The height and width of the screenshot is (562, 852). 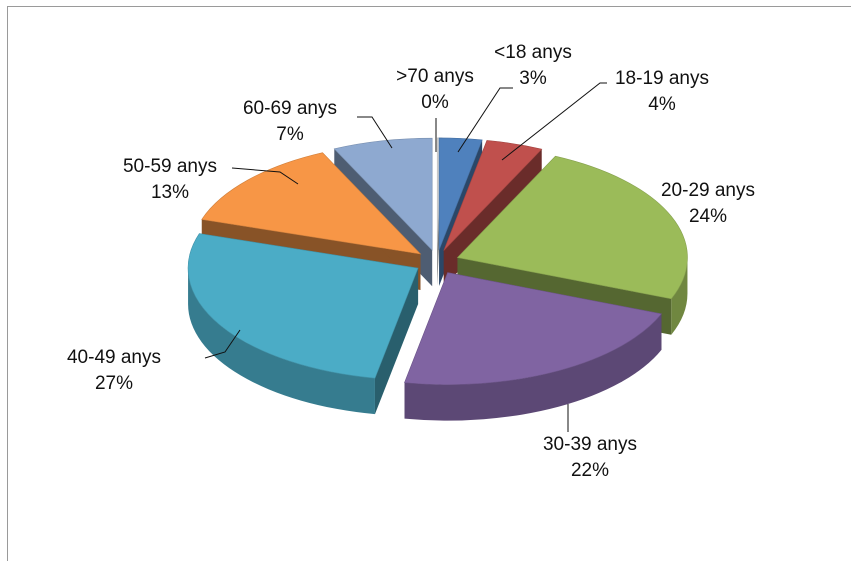 I want to click on label-18-19: 18-19 anys 4%, so click(x=661, y=91).